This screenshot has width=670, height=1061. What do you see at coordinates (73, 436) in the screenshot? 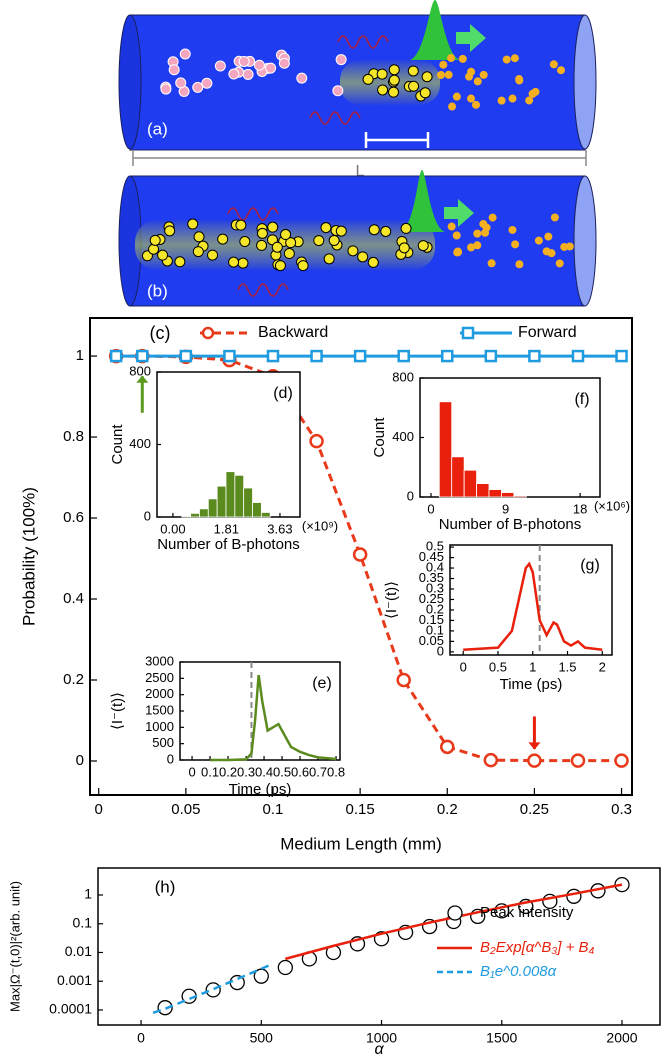
I see `y-tick-label: 0.8` at bounding box center [73, 436].